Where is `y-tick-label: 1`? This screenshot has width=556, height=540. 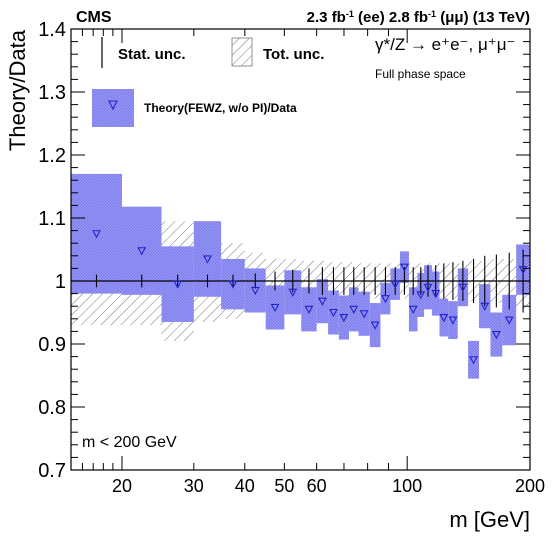
y-tick-label: 1 is located at coordinates (60, 282).